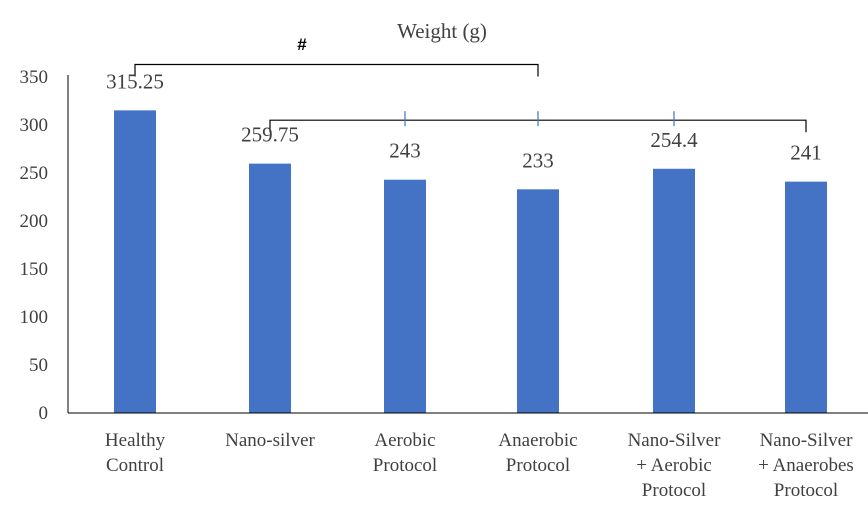  I want to click on significance-brackets, so click(470, 98).